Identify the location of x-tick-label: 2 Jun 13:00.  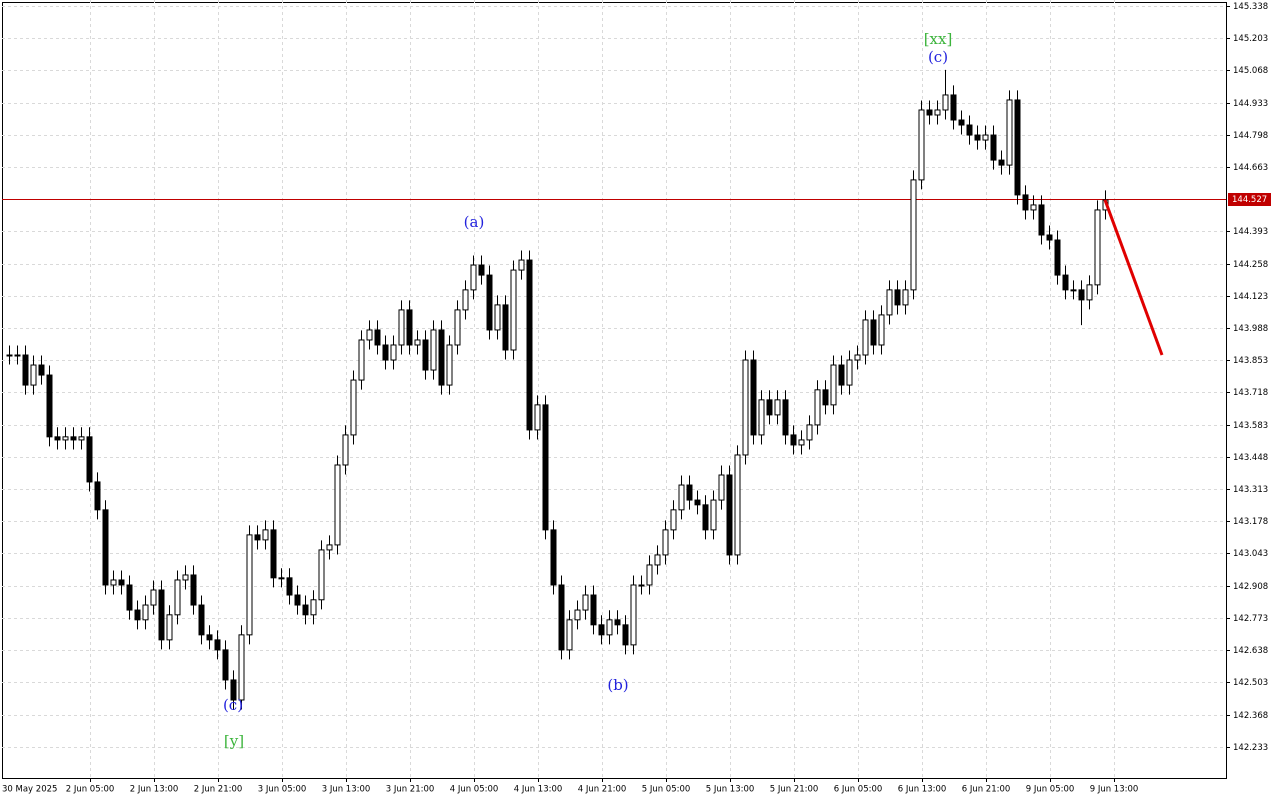
(154, 790).